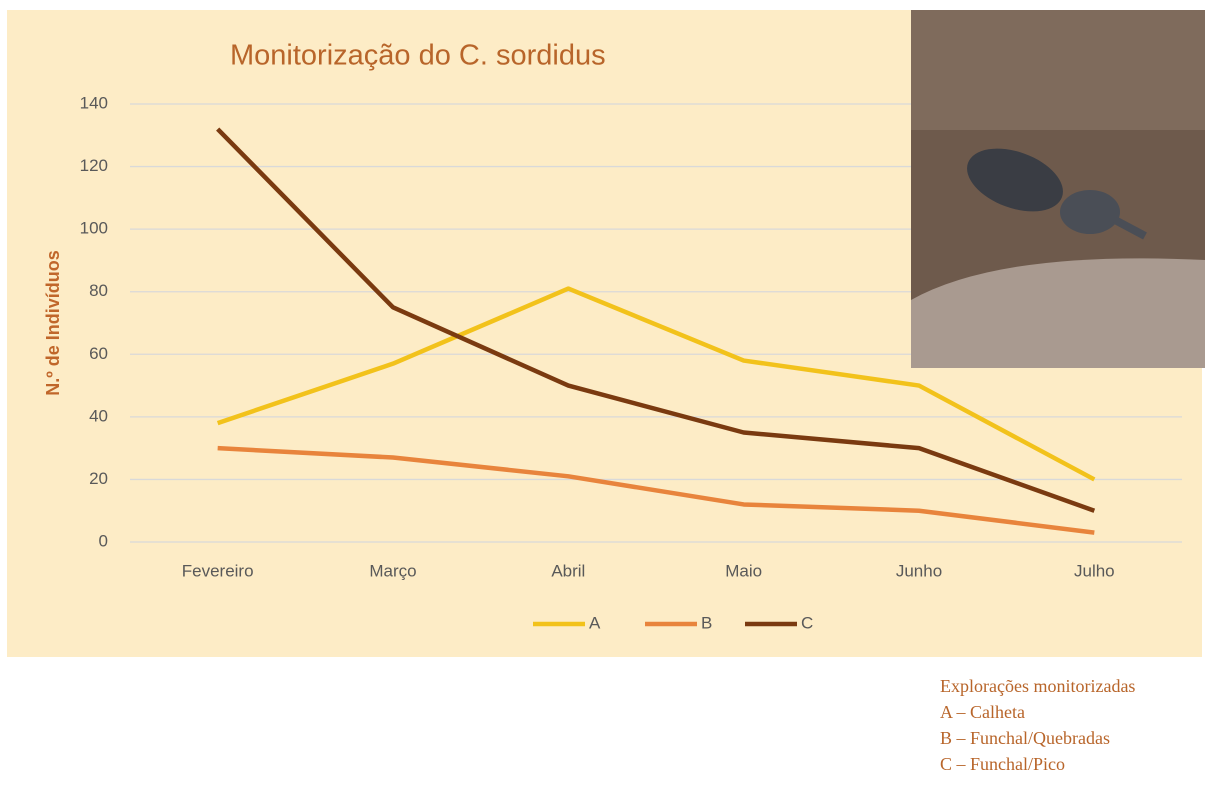  I want to click on y-axis-label: N.º de Indivíduos, so click(53, 323).